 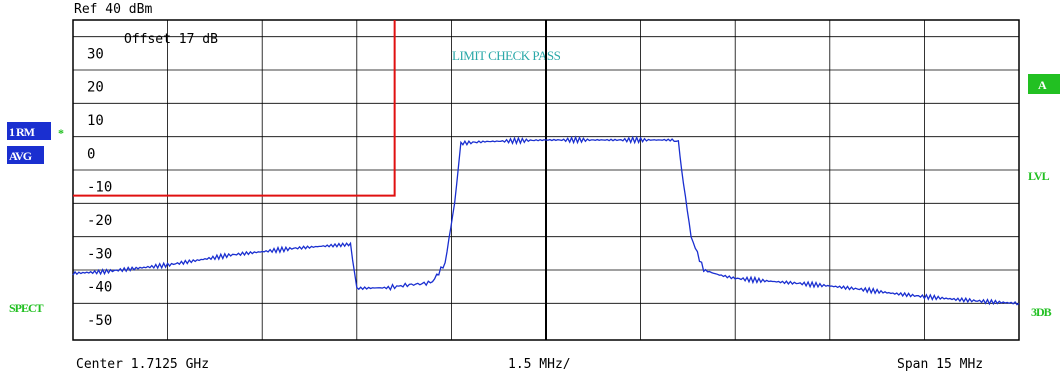 I want to click on span-label: Span 15 MHz, so click(x=940, y=364).